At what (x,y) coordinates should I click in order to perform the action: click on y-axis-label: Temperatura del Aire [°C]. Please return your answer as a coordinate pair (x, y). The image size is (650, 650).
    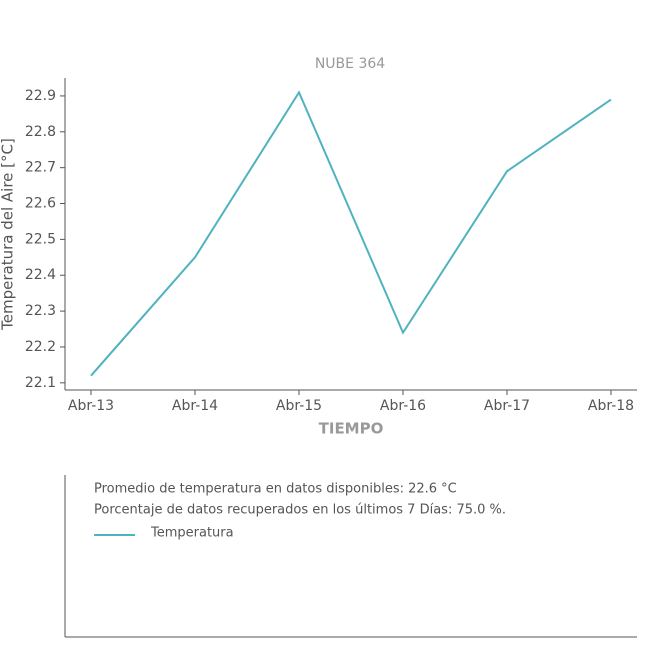
    Looking at the image, I should click on (8, 234).